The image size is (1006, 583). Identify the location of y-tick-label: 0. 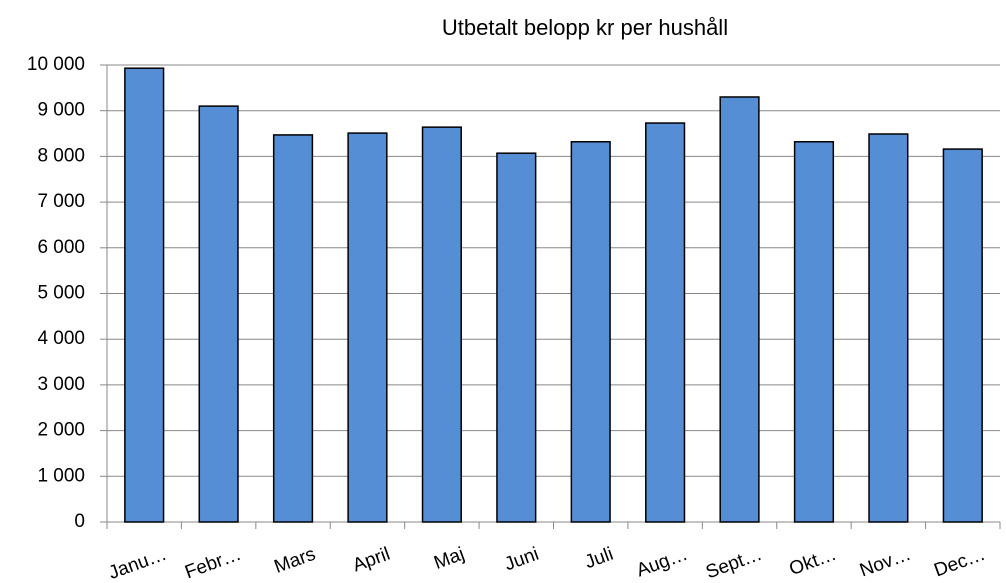
(79, 521).